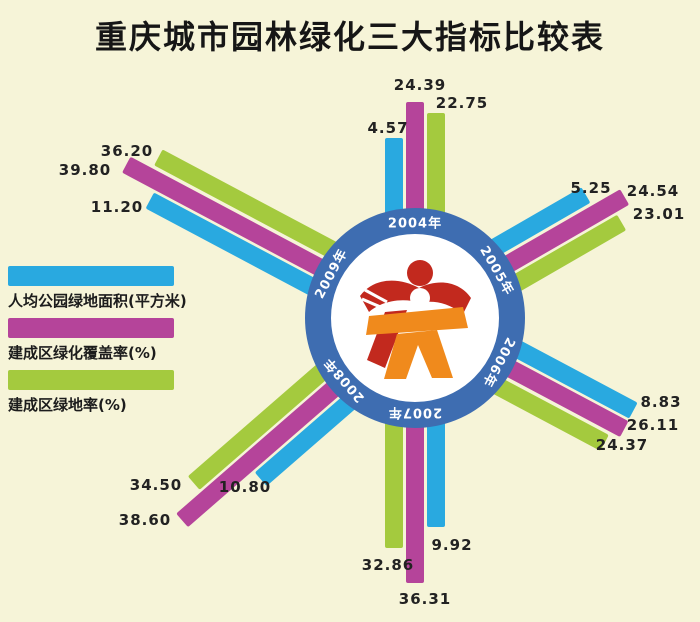 The image size is (700, 622). What do you see at coordinates (653, 191) in the screenshot?
I see `value-label-2005年-green-coverage-rate: 24.54` at bounding box center [653, 191].